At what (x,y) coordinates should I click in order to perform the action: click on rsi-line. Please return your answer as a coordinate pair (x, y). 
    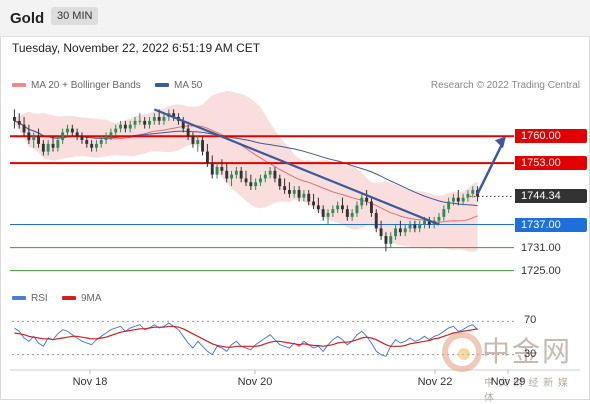
    Looking at the image, I should click on (246, 339).